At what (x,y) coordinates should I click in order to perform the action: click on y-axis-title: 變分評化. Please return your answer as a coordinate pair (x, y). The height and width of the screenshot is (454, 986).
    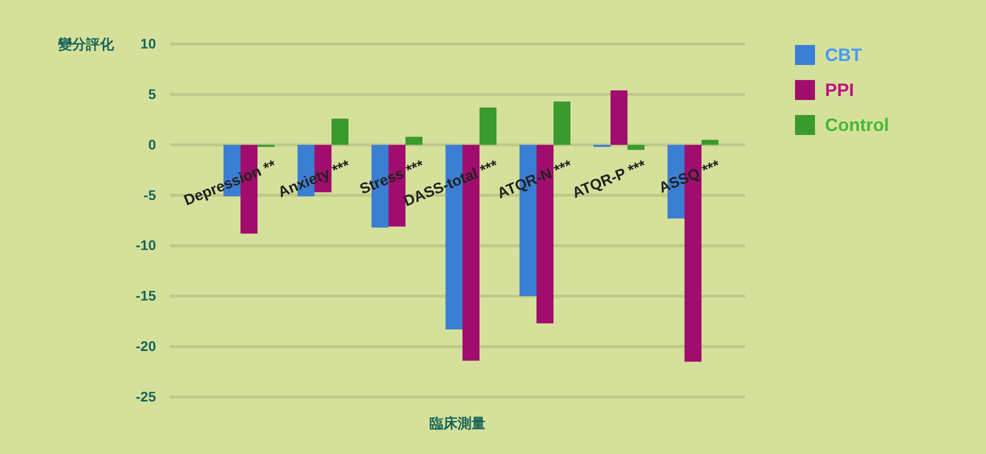
    Looking at the image, I should click on (86, 44).